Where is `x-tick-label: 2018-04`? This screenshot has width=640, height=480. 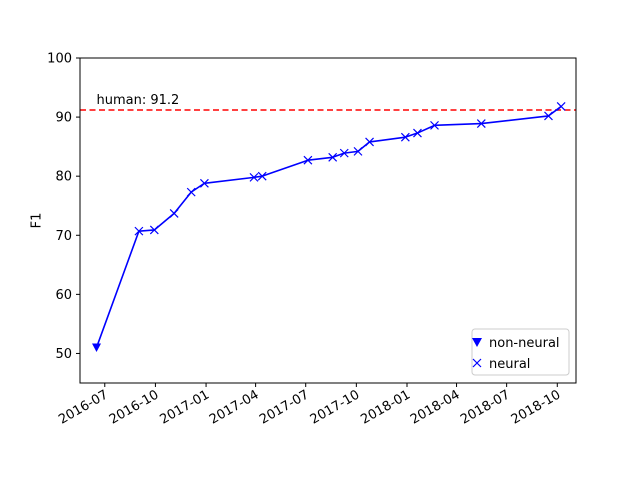 x-tick-label: 2018-04 is located at coordinates (435, 407).